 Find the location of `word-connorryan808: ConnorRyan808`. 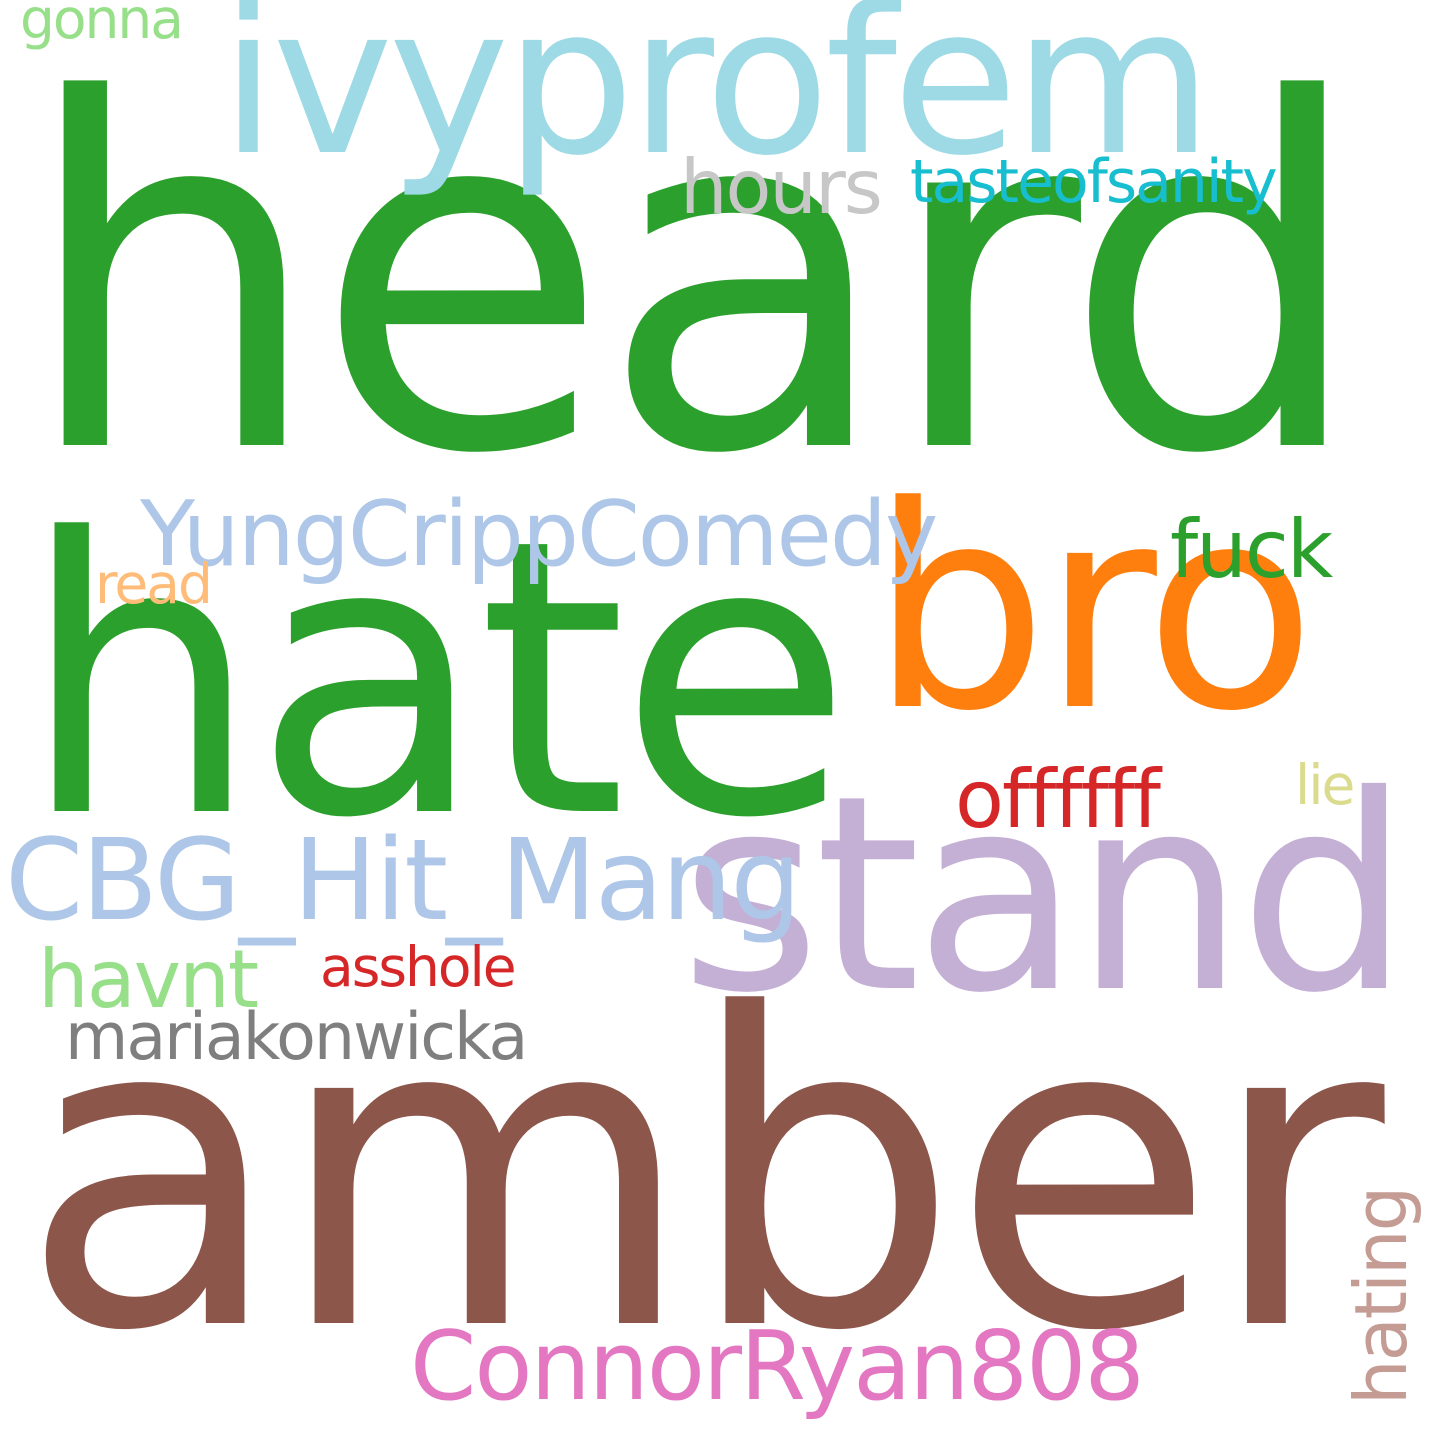

word-connorryan808: ConnorRyan808 is located at coordinates (777, 1367).